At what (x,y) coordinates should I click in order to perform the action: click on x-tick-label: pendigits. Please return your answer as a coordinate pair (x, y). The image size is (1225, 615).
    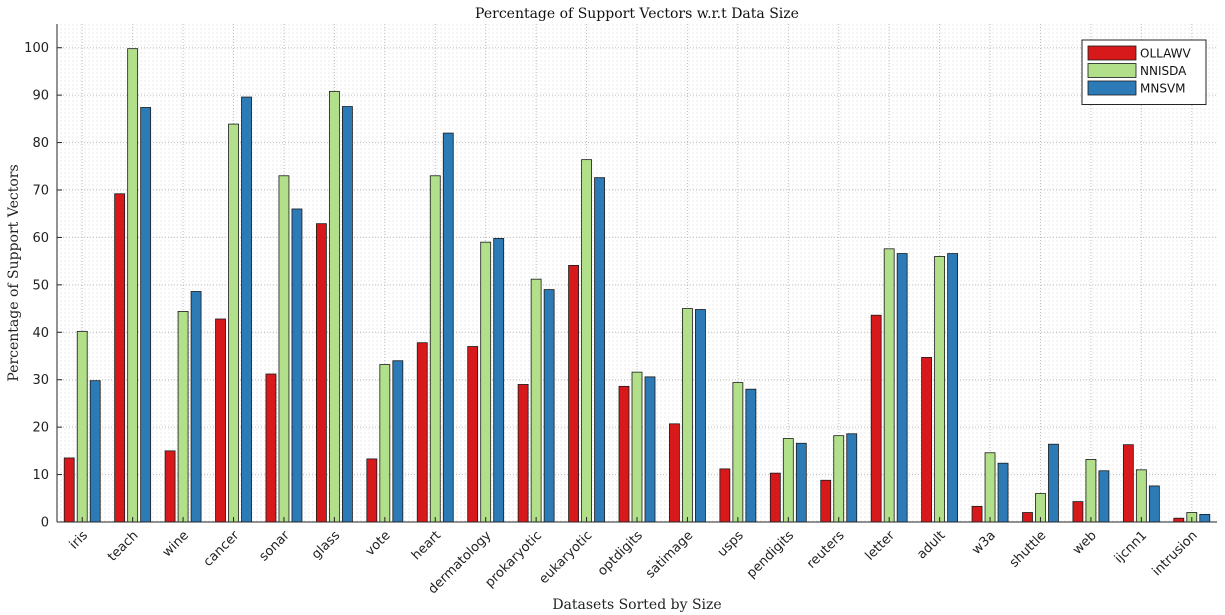
    Looking at the image, I should click on (770, 554).